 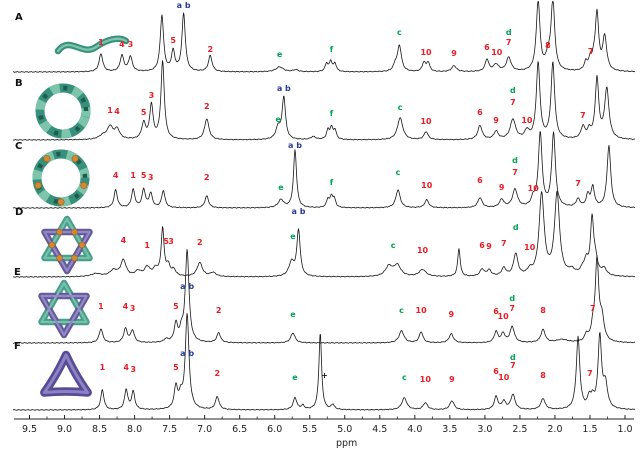 I want to click on knot-weave-light, so click(x=63, y=111).